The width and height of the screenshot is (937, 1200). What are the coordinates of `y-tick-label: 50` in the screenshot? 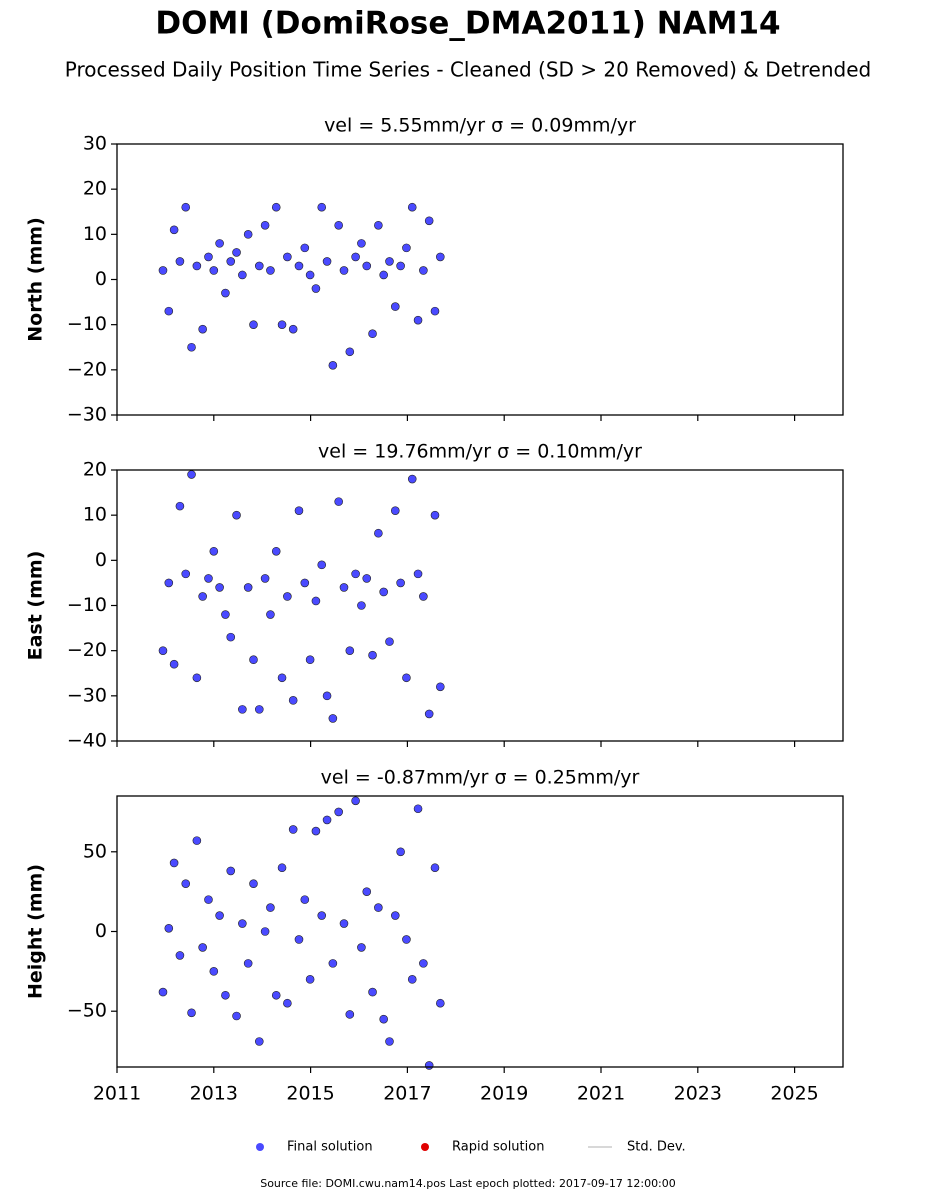 It's located at (95, 851).